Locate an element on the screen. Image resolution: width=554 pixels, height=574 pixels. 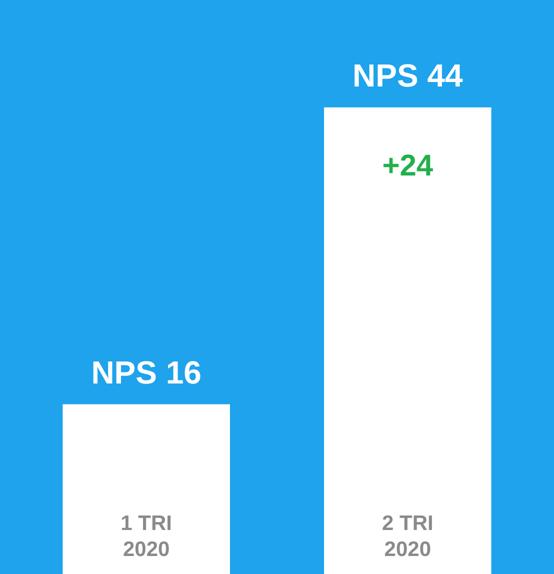
annotation: +24 is located at coordinates (408, 165).